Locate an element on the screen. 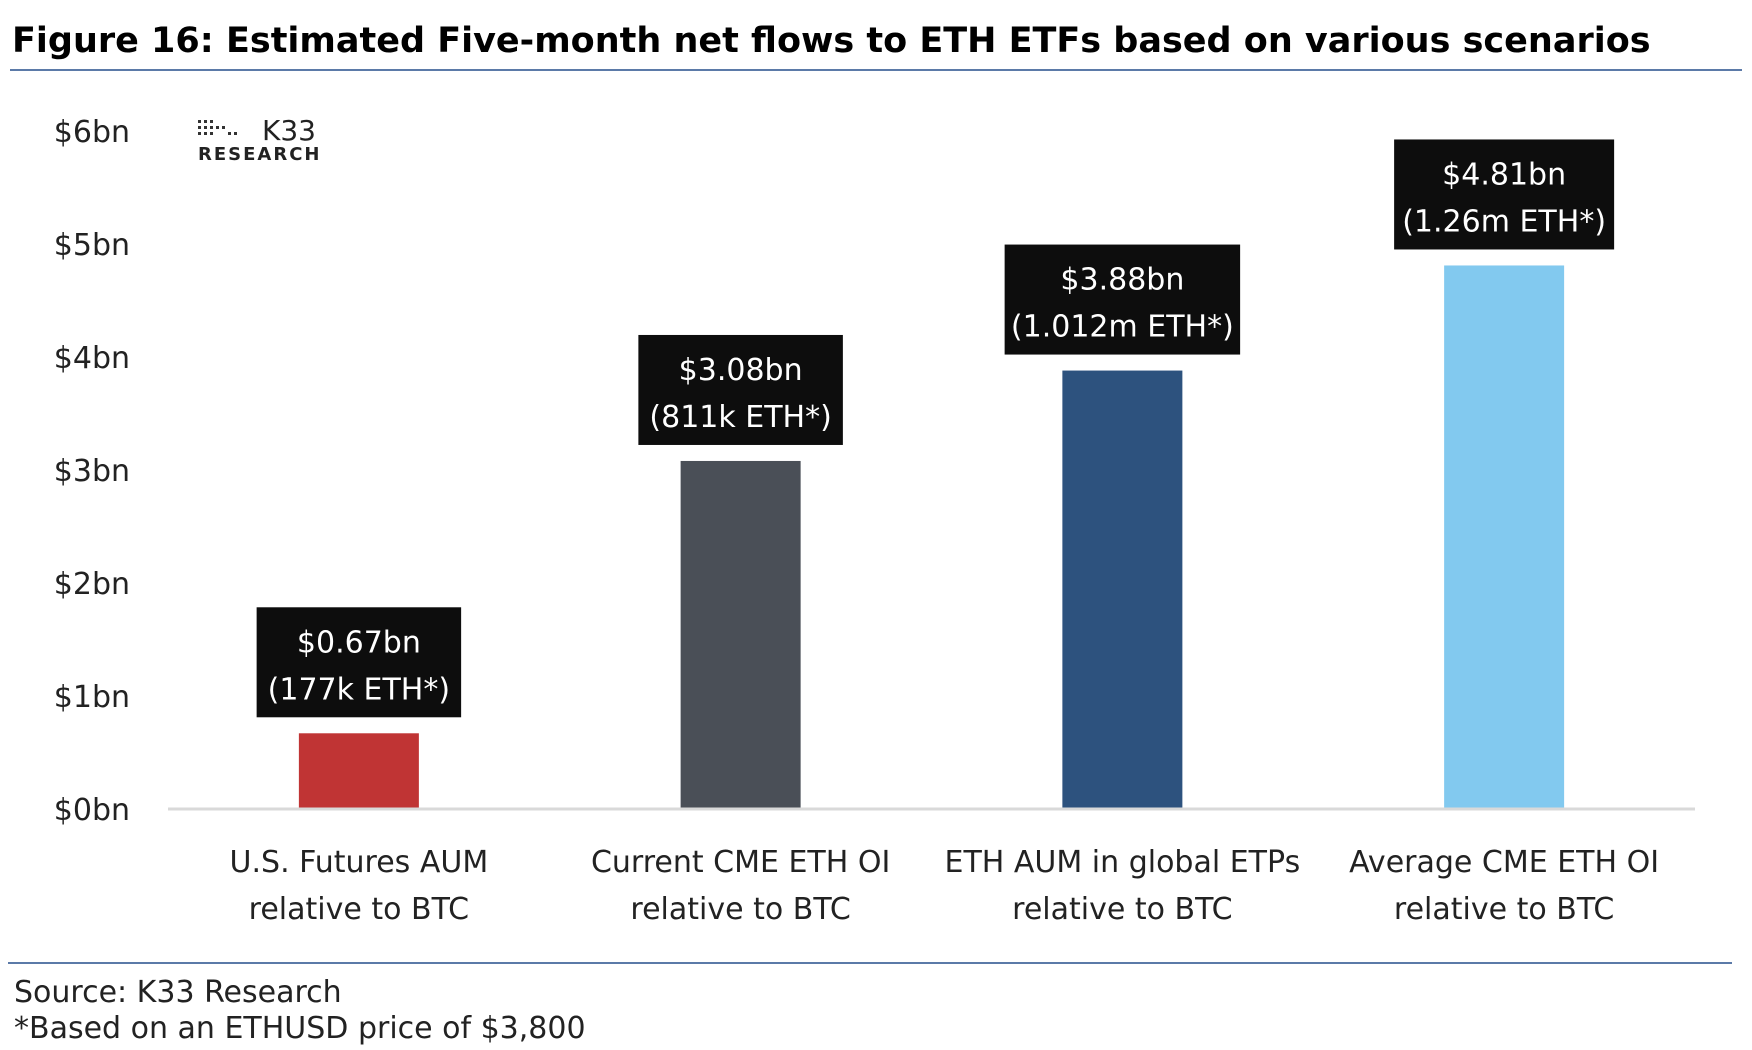 The height and width of the screenshot is (1050, 1752). brand-logo: K33 RESEARCH is located at coordinates (259, 139).